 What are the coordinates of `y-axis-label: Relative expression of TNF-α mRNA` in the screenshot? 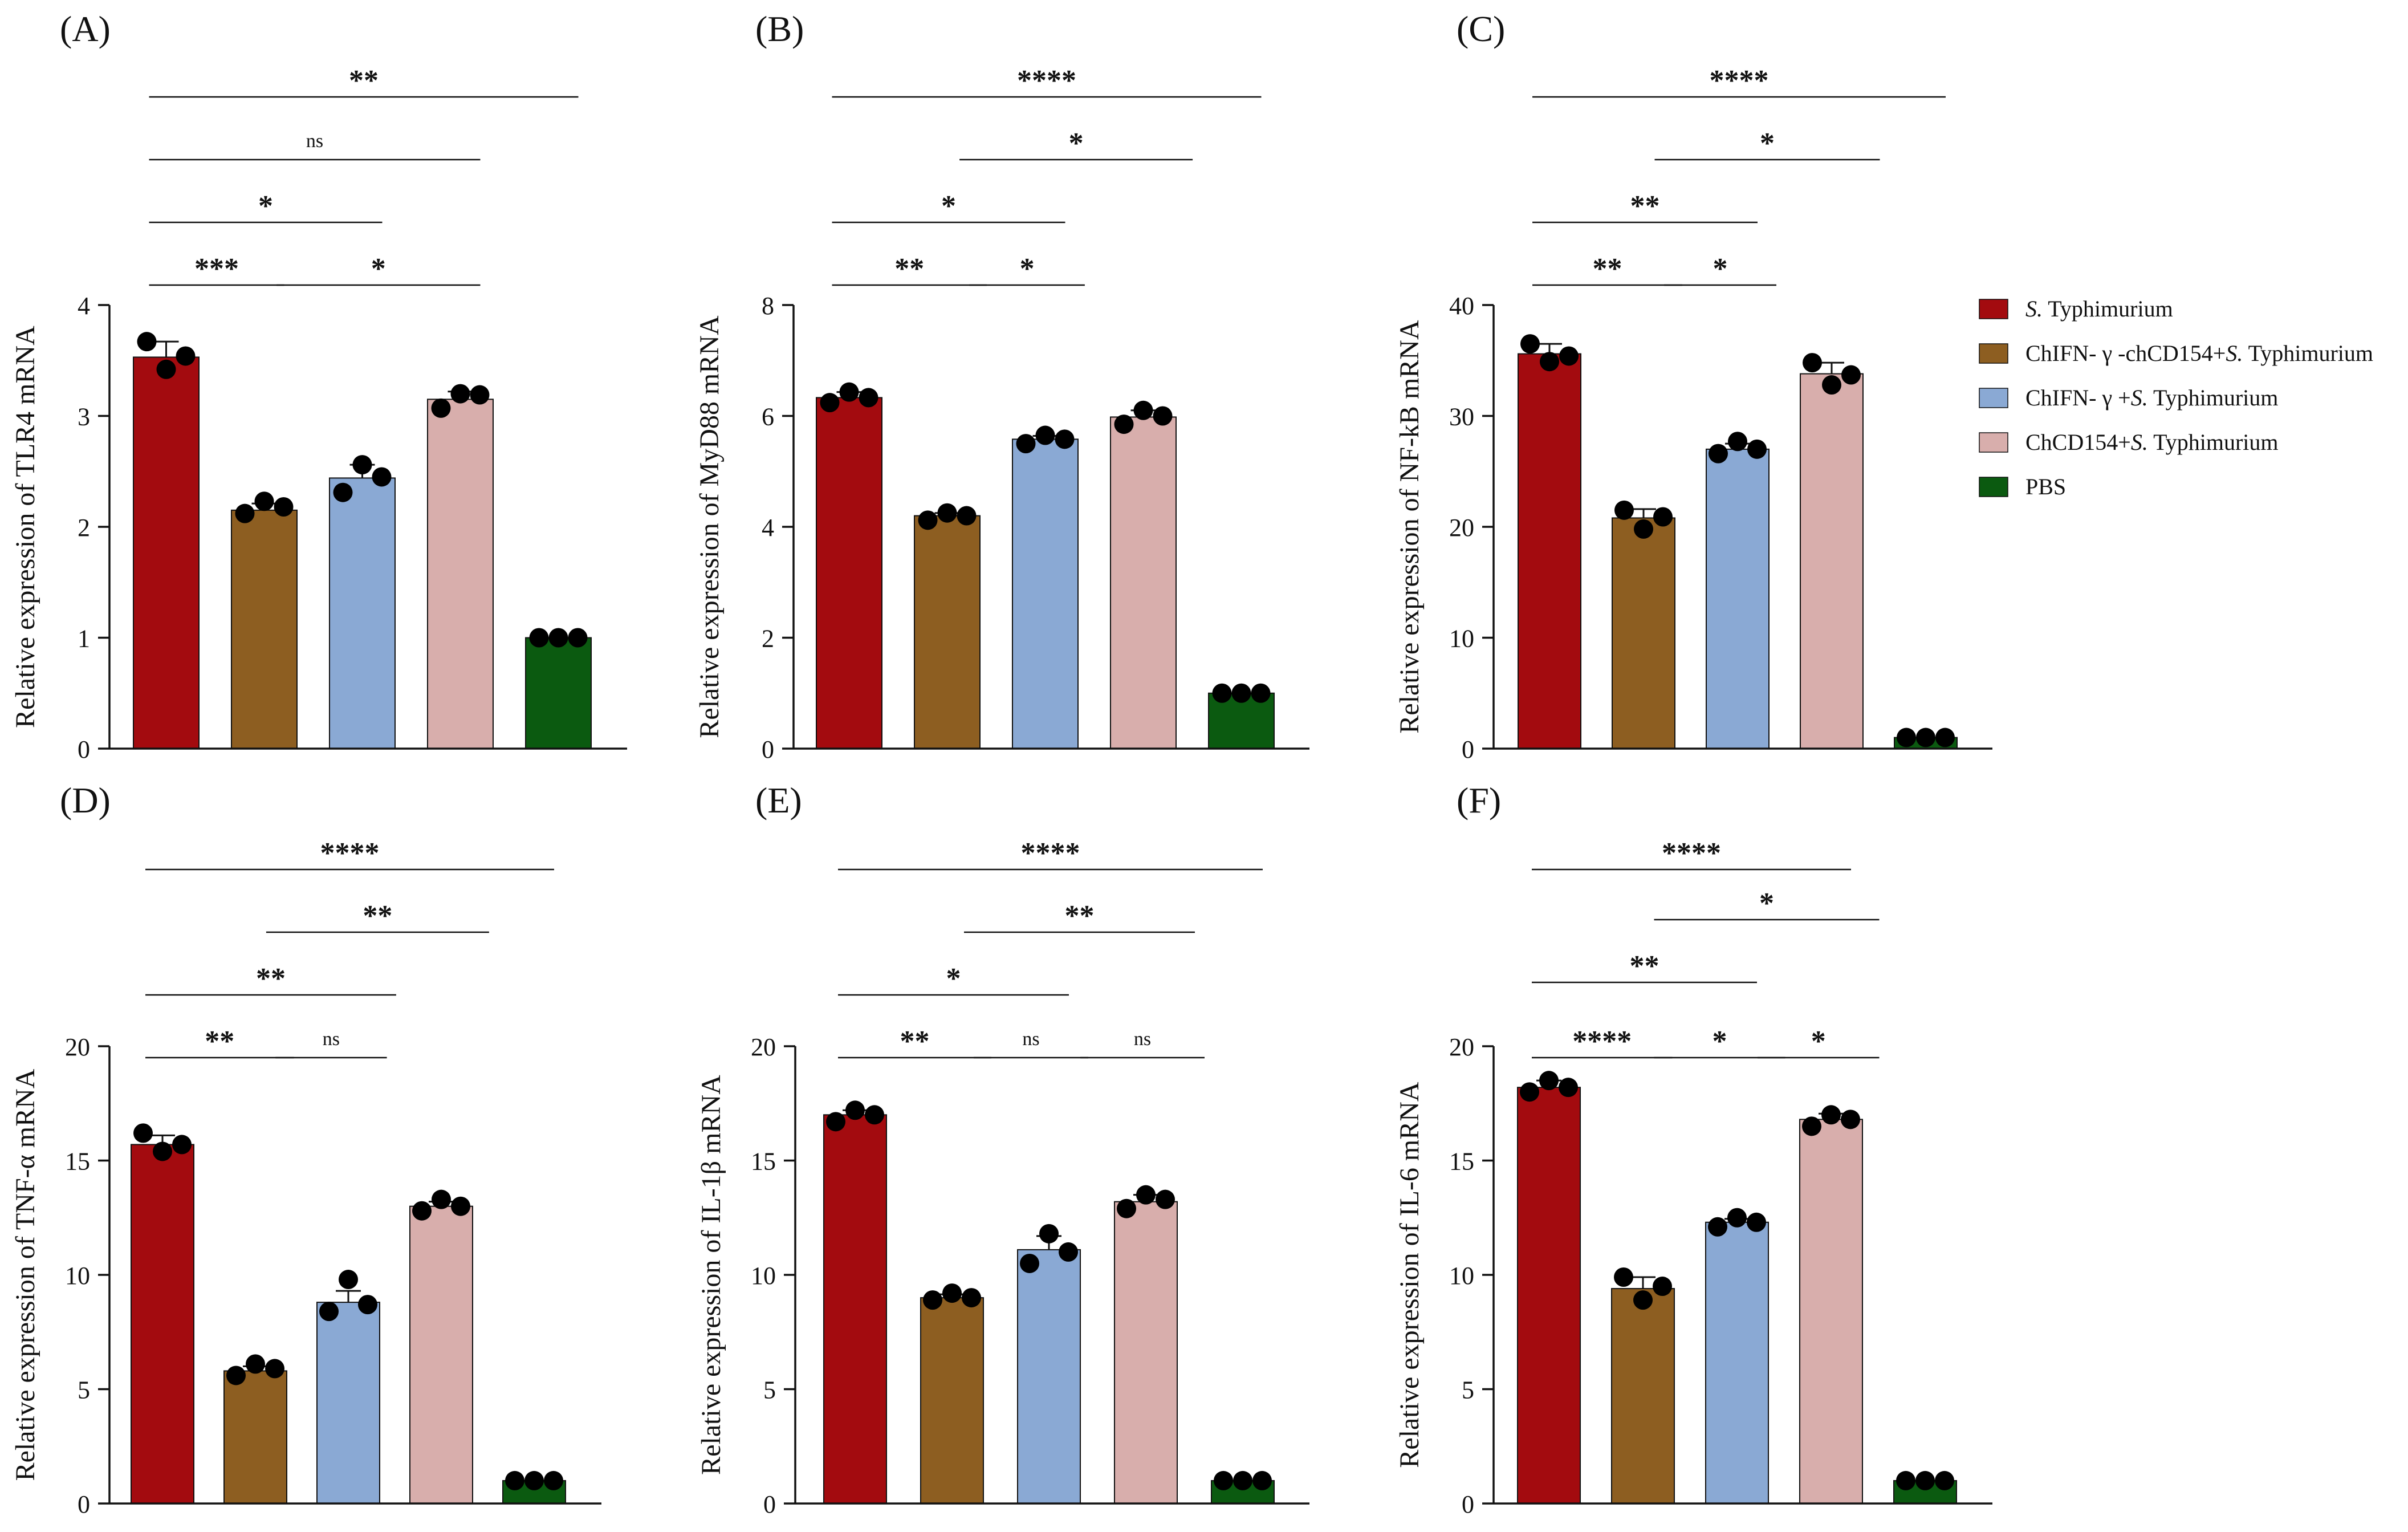 It's located at (25, 1274).